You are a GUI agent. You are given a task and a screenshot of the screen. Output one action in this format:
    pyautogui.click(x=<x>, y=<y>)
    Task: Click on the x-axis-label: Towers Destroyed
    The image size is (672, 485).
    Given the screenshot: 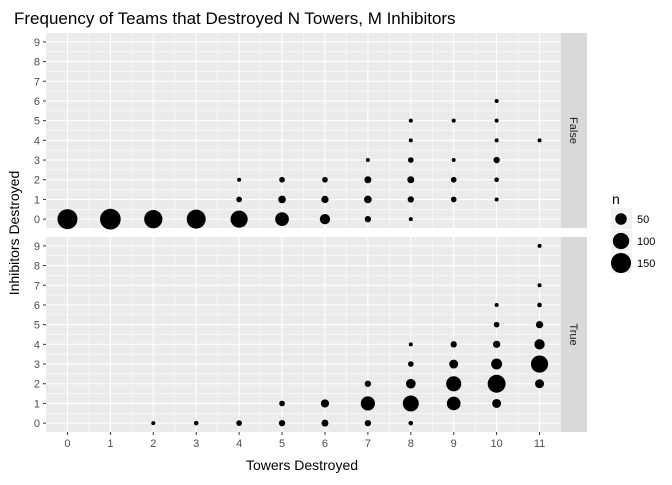 What is the action you would take?
    pyautogui.click(x=302, y=465)
    